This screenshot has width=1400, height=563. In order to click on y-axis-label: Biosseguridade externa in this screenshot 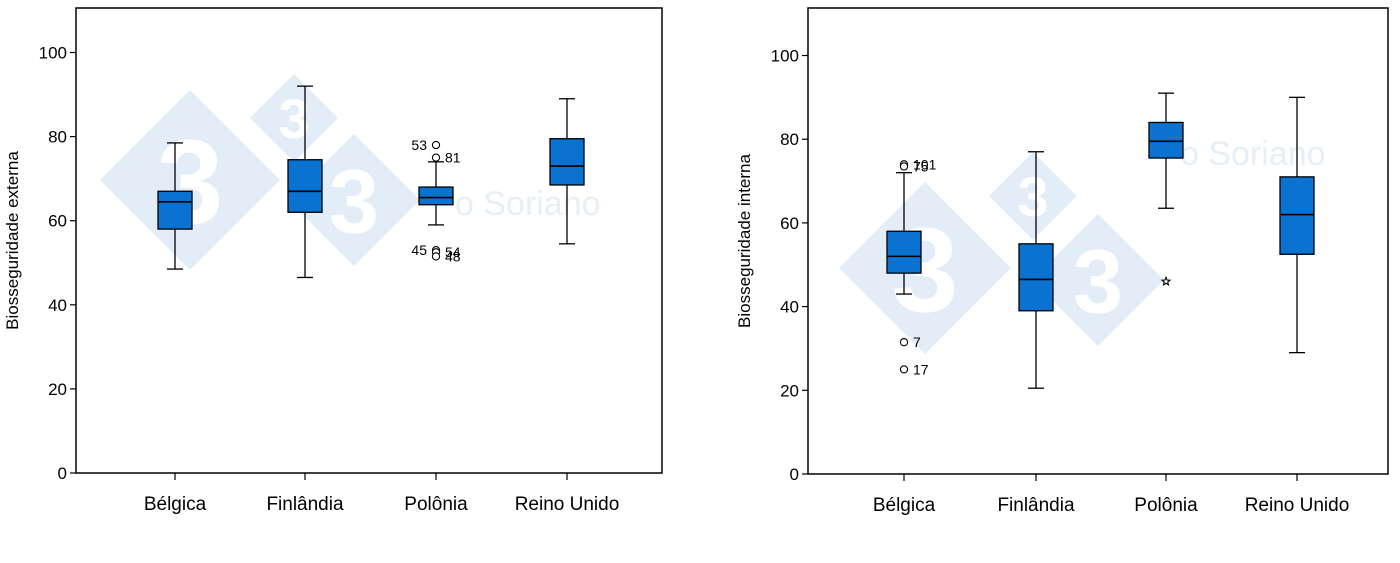, I will do `click(12, 240)`.